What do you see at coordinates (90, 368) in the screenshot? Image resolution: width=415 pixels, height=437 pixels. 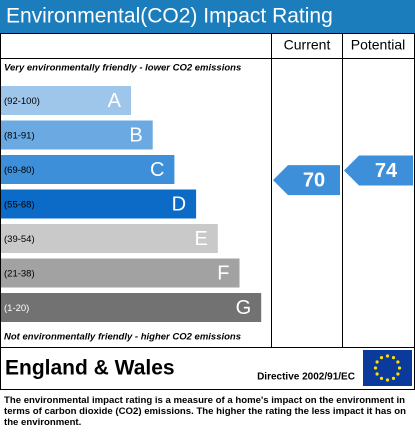 I see `region: England & Wales` at bounding box center [90, 368].